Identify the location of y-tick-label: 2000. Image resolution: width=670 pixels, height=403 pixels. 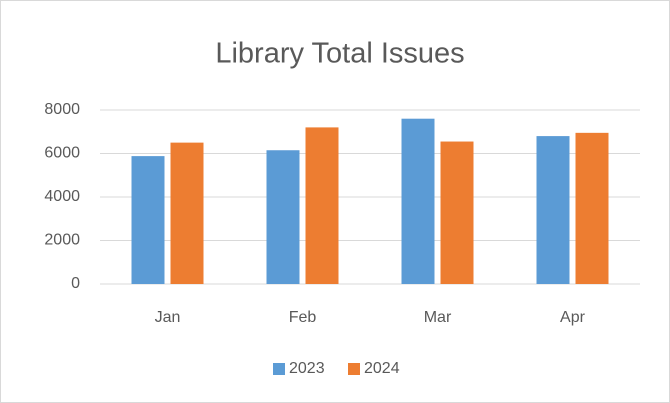
(62, 240).